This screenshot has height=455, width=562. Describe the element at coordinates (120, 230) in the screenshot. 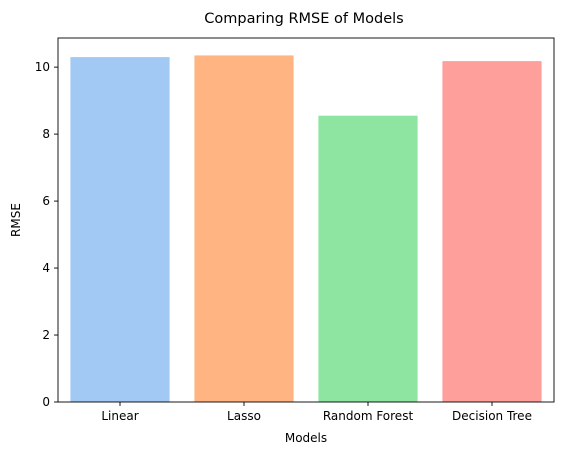

I see `bar-linear` at that location.